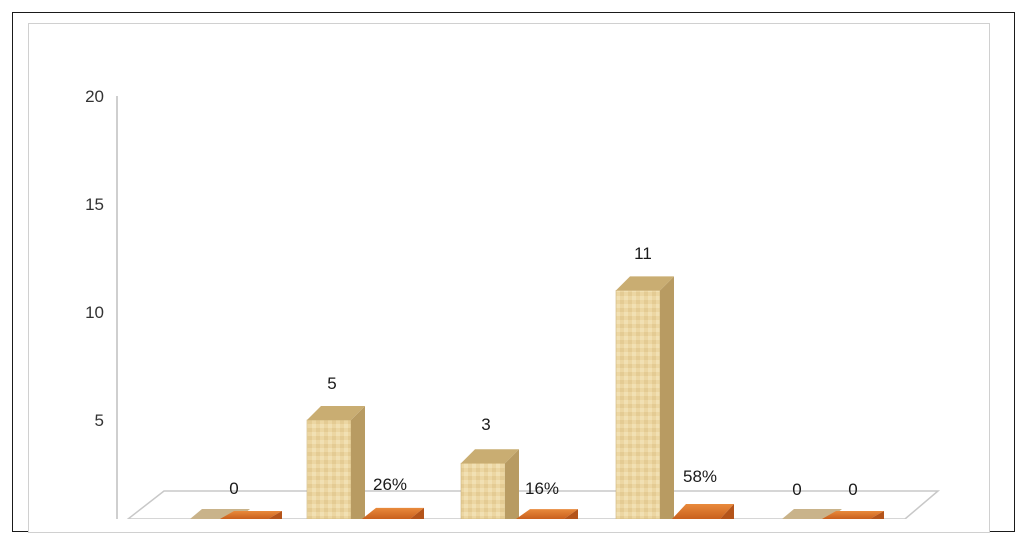 The width and height of the screenshot is (1027, 533). What do you see at coordinates (94, 312) in the screenshot?
I see `y-tick-label: 10` at bounding box center [94, 312].